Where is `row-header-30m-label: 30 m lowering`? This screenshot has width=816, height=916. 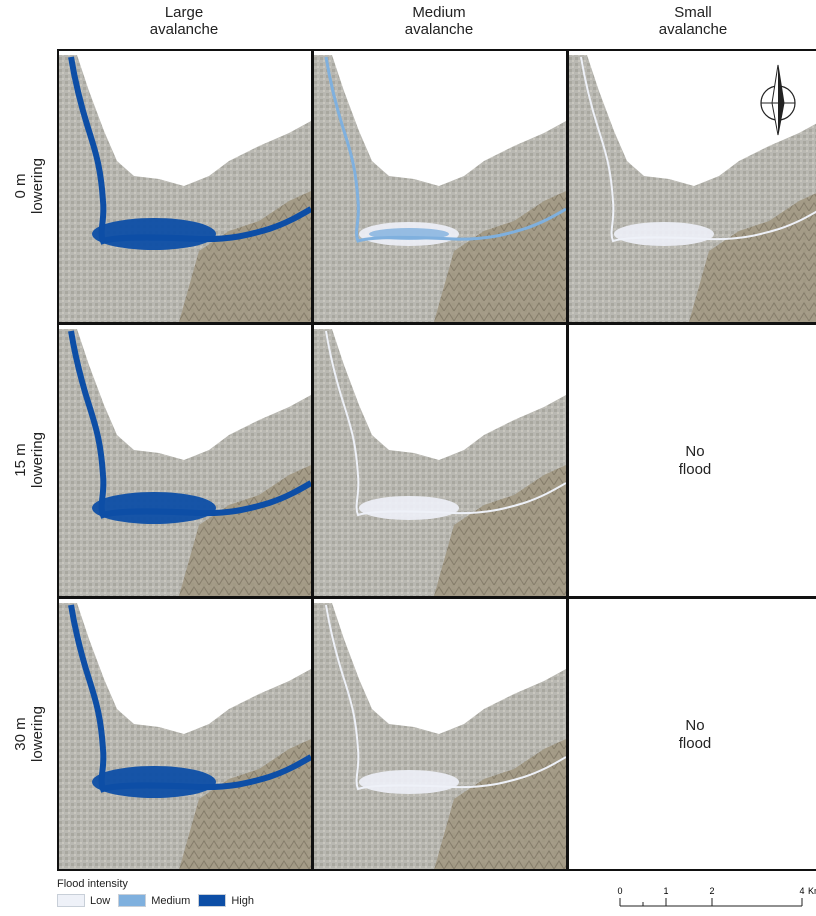
row-header-30m-label: 30 m lowering is located at coordinates (29, 734).